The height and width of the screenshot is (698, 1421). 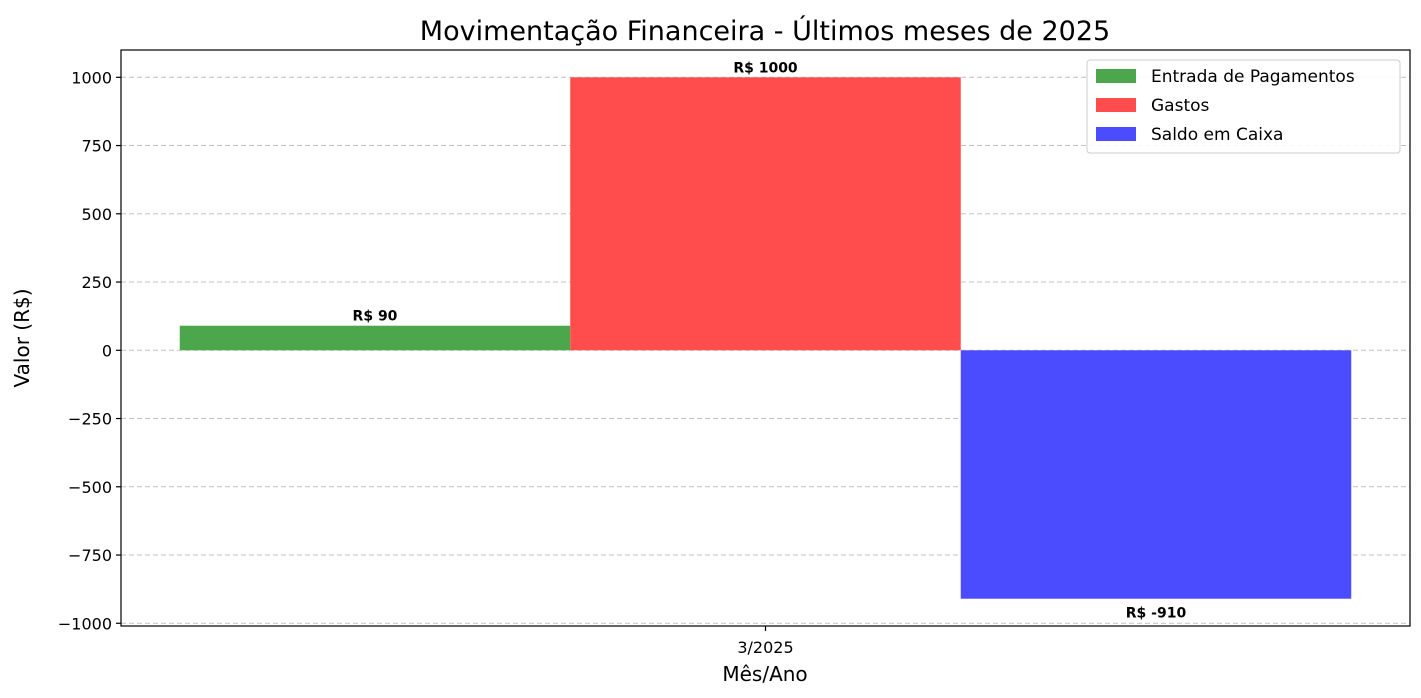 What do you see at coordinates (375, 317) in the screenshot?
I see `data-label-1: R$ 90` at bounding box center [375, 317].